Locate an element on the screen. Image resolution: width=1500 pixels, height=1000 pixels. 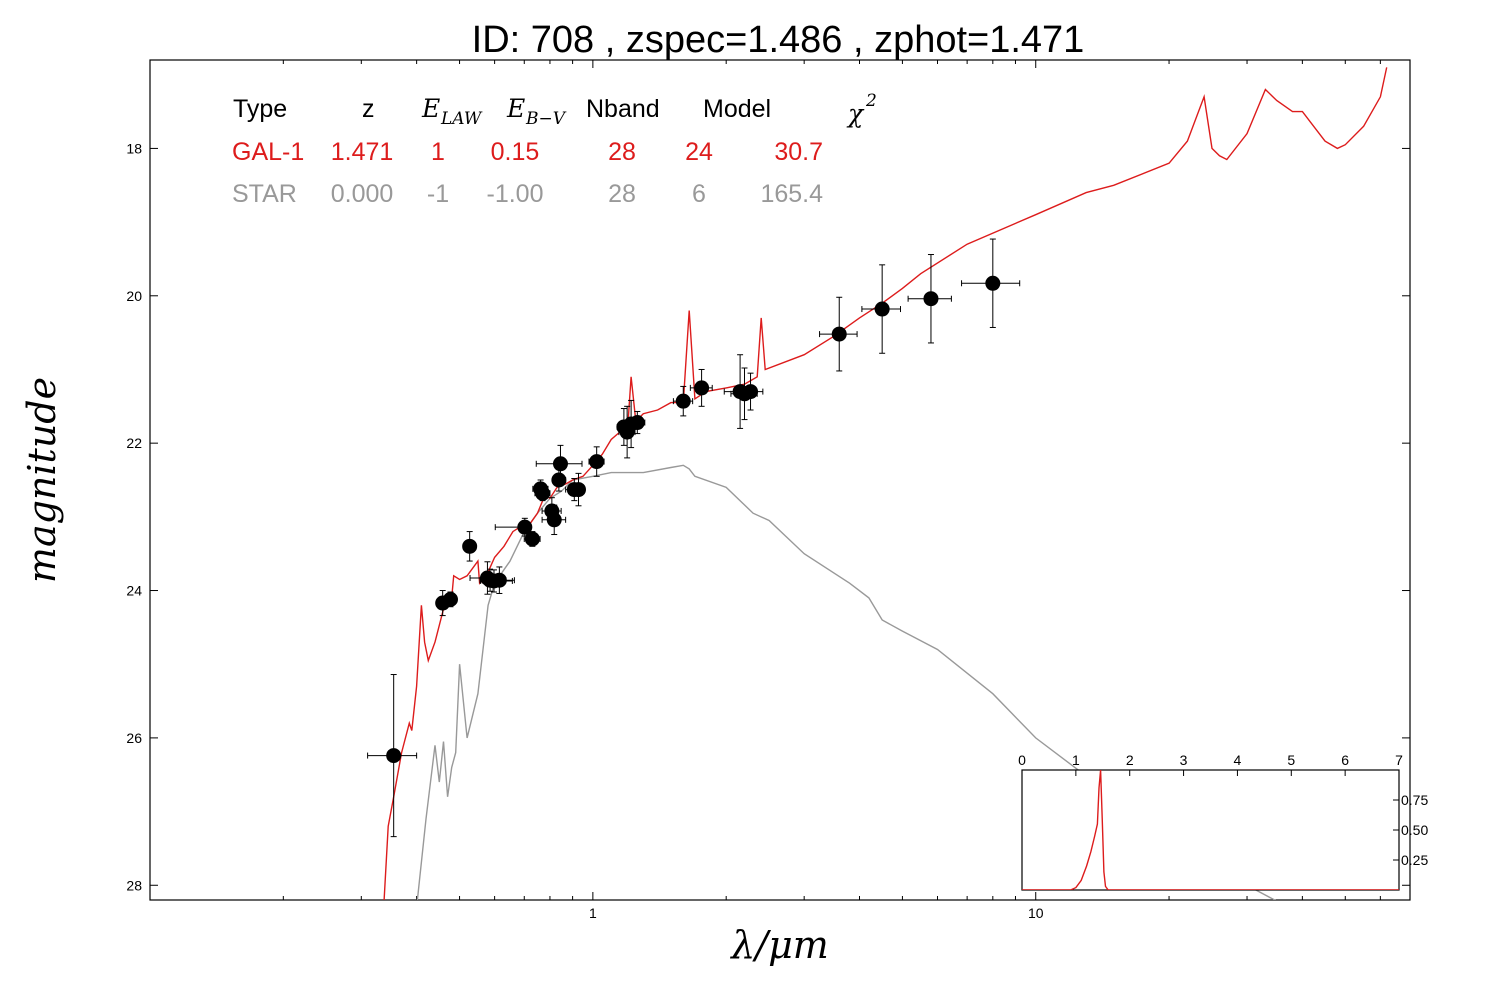
x-tick-label: 10 is located at coordinates (1036, 913).